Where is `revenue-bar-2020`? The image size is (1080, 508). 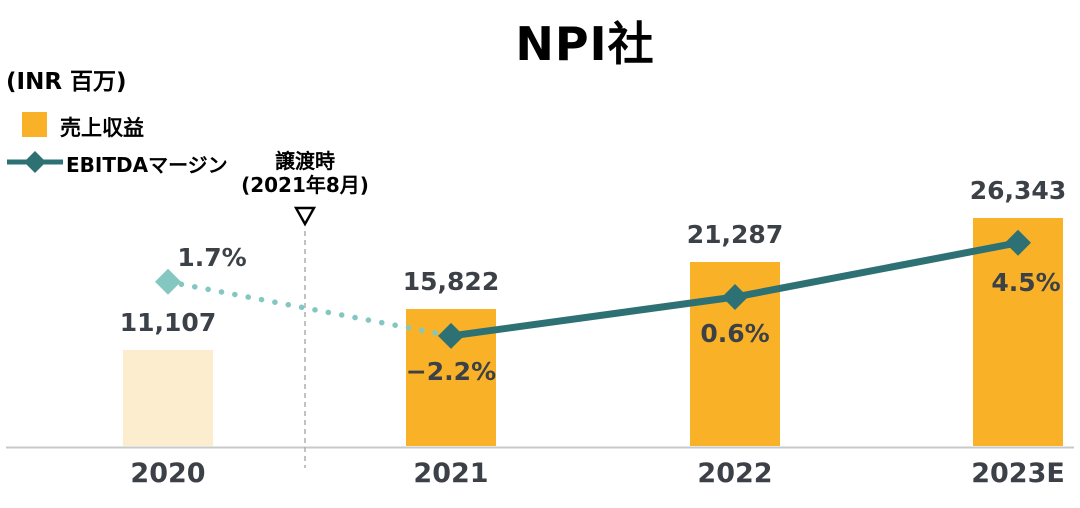
revenue-bar-2020 is located at coordinates (168, 398).